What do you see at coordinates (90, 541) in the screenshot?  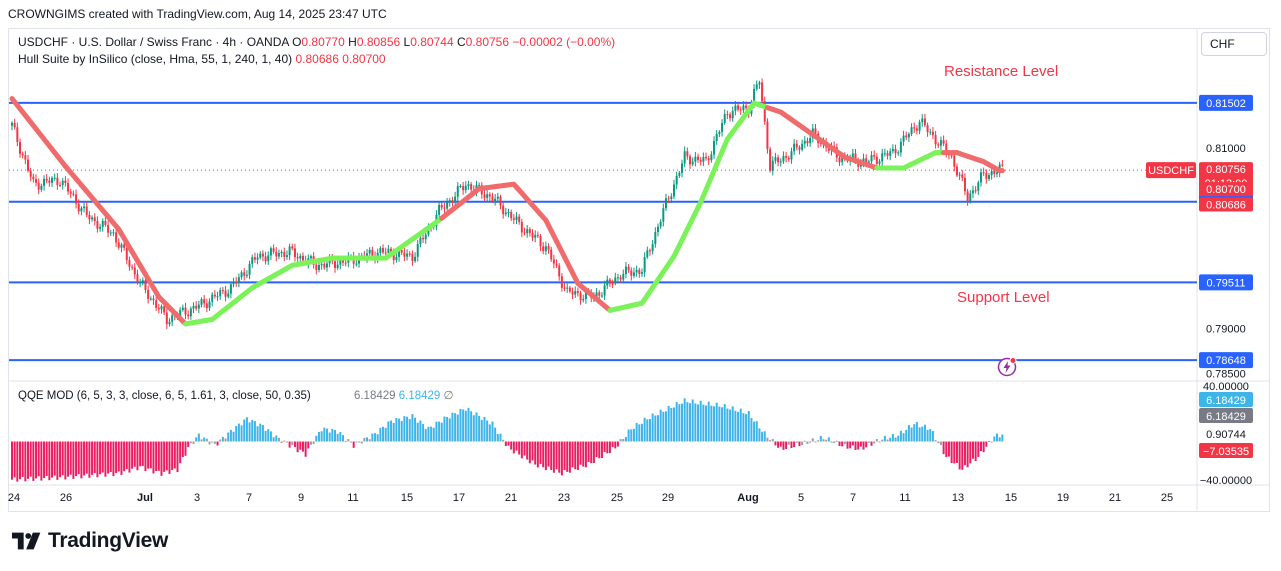 I see `tradingview-logo: TradingView` at bounding box center [90, 541].